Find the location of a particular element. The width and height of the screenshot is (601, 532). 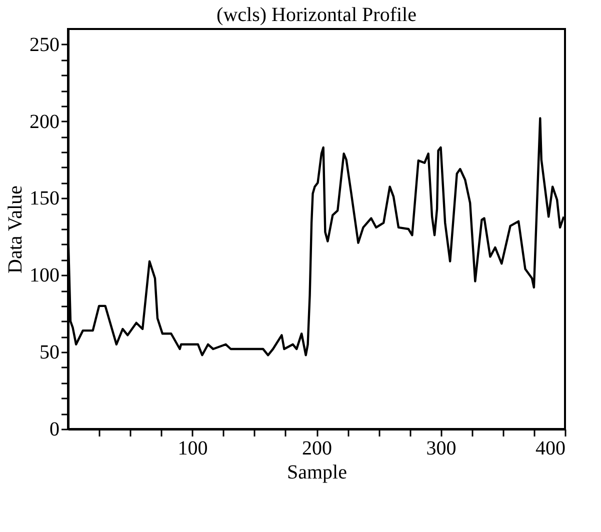

y-tick-label: 0 is located at coordinates (55, 429).